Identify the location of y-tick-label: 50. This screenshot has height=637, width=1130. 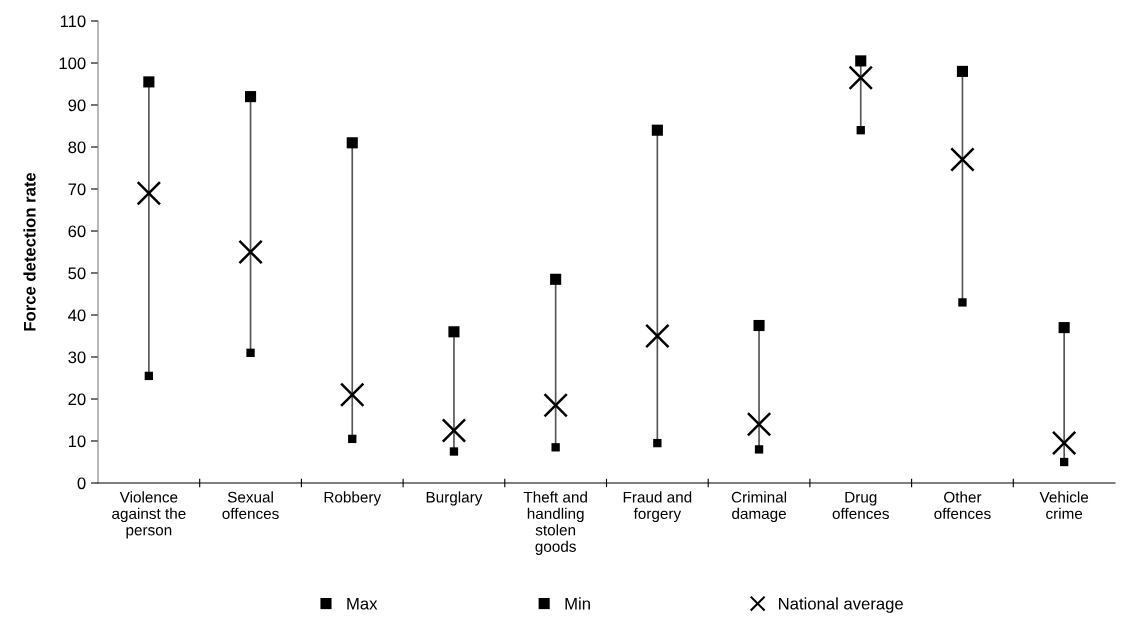
(77, 273).